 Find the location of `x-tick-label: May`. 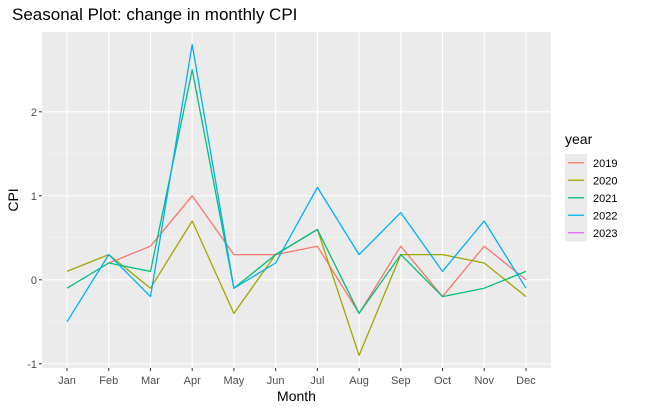

x-tick-label: May is located at coordinates (234, 381).